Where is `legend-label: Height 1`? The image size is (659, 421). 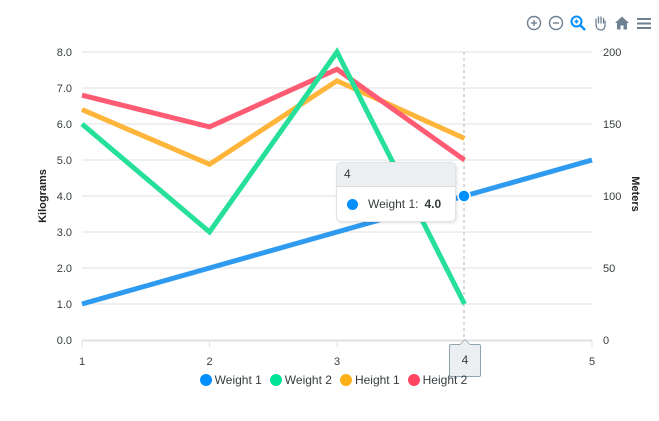
legend-label: Height 1 is located at coordinates (377, 380).